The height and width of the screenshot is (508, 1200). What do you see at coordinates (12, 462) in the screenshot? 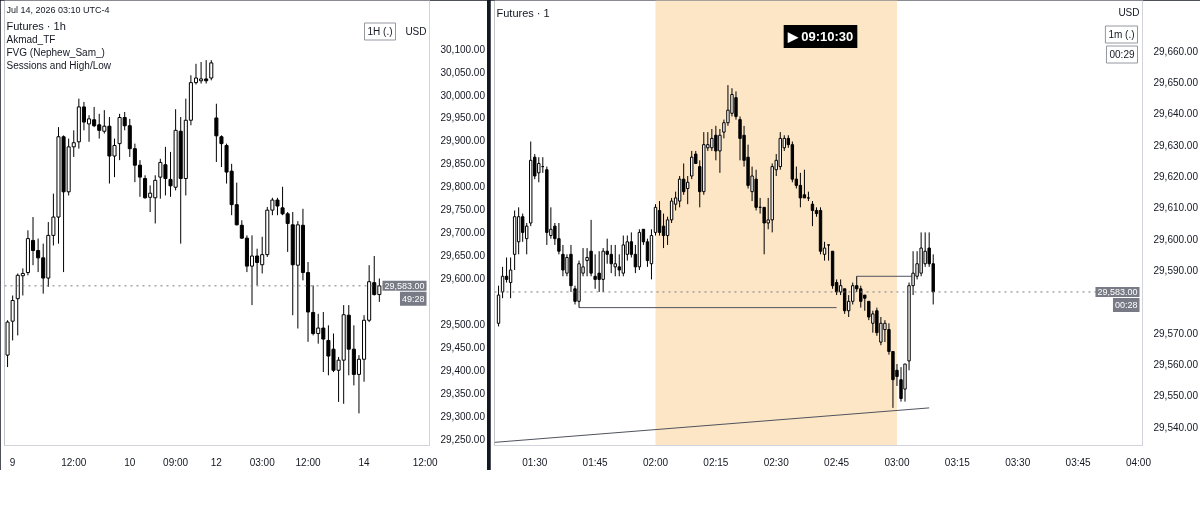
I see `x-tick-label: 9` at bounding box center [12, 462].